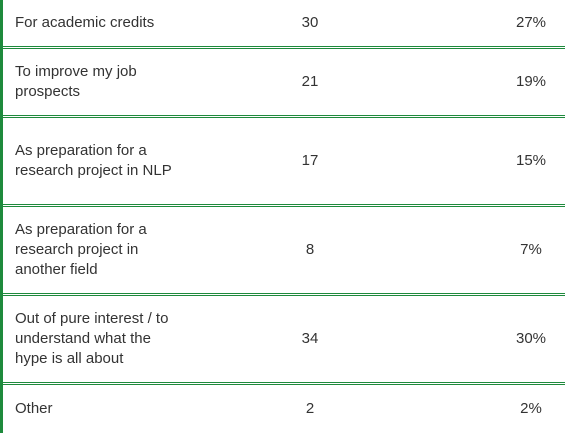  I want to click on percent-cell: 27%, so click(519, 23).